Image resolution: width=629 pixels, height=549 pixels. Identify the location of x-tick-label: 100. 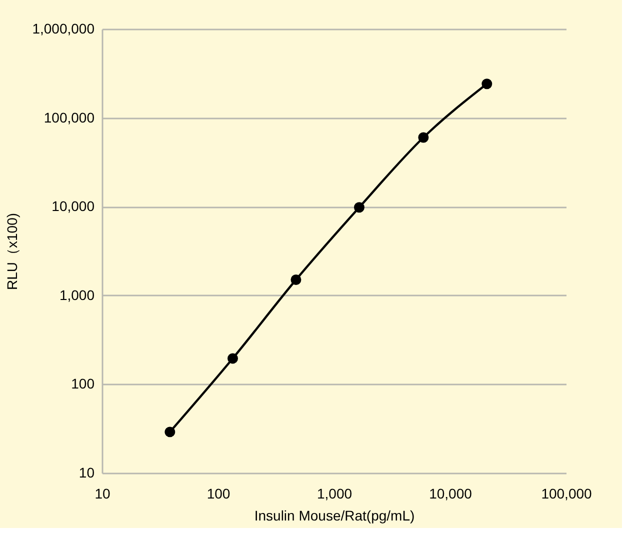
(218, 494).